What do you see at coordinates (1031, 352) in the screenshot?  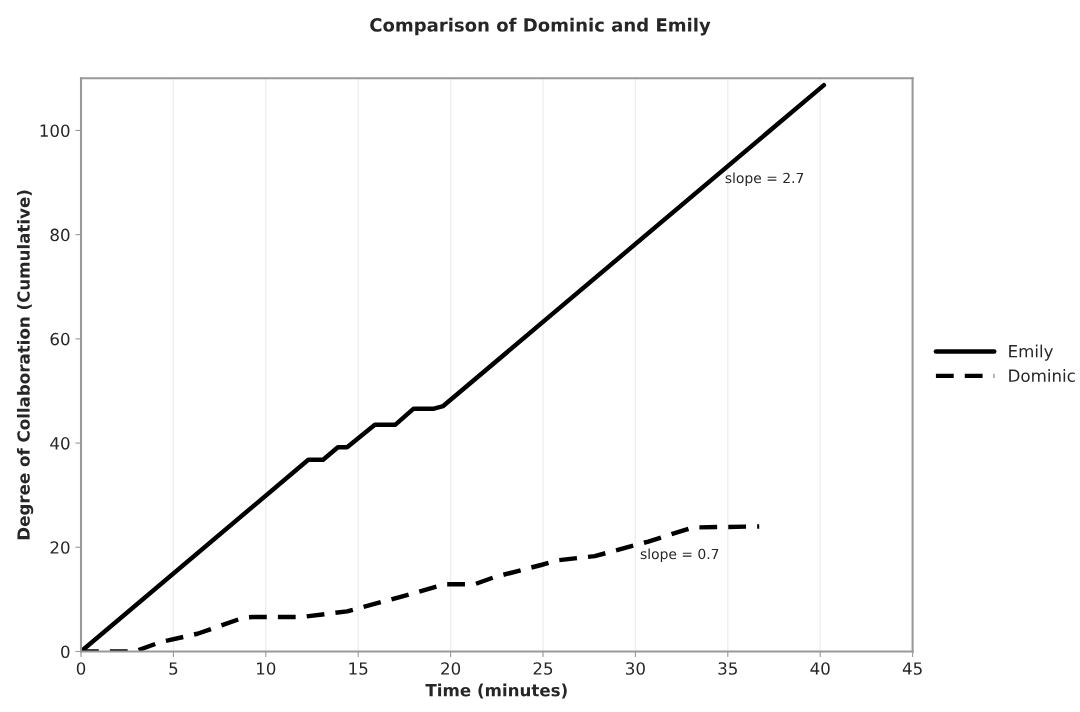 I see `legend-label: Emily` at bounding box center [1031, 352].